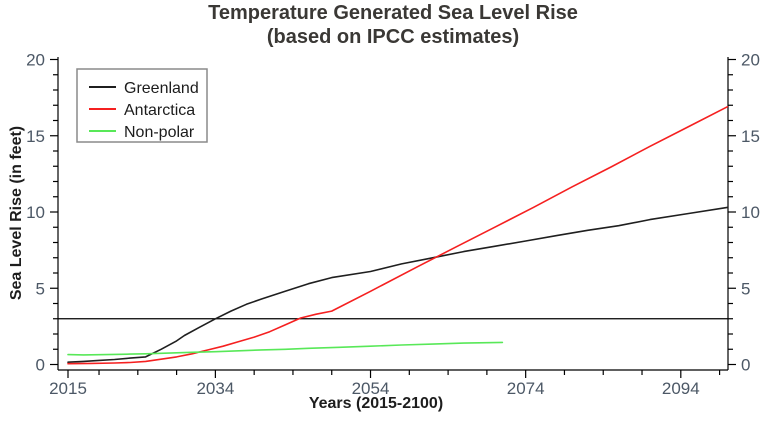  I want to click on x-tick-label: 2034, so click(215, 388).